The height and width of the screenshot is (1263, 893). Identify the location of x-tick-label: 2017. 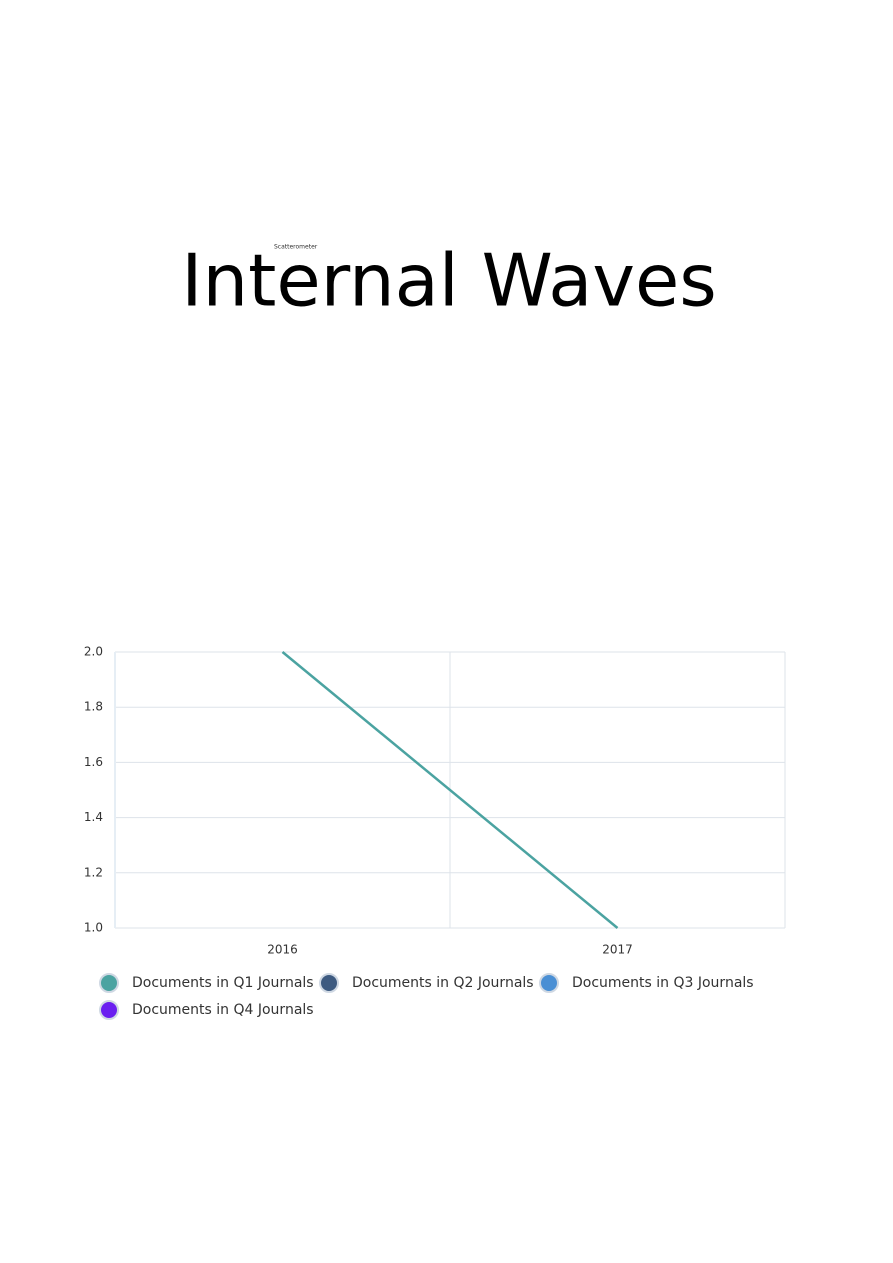
(617, 950).